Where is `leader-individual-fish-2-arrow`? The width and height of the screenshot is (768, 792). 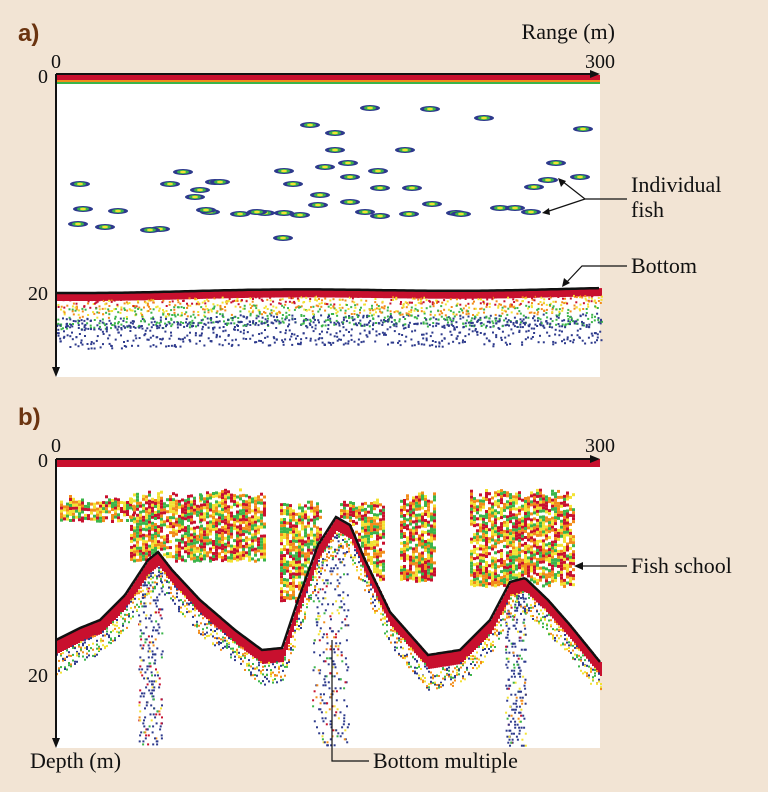
leader-individual-fish-2-arrow is located at coordinates (546, 211).